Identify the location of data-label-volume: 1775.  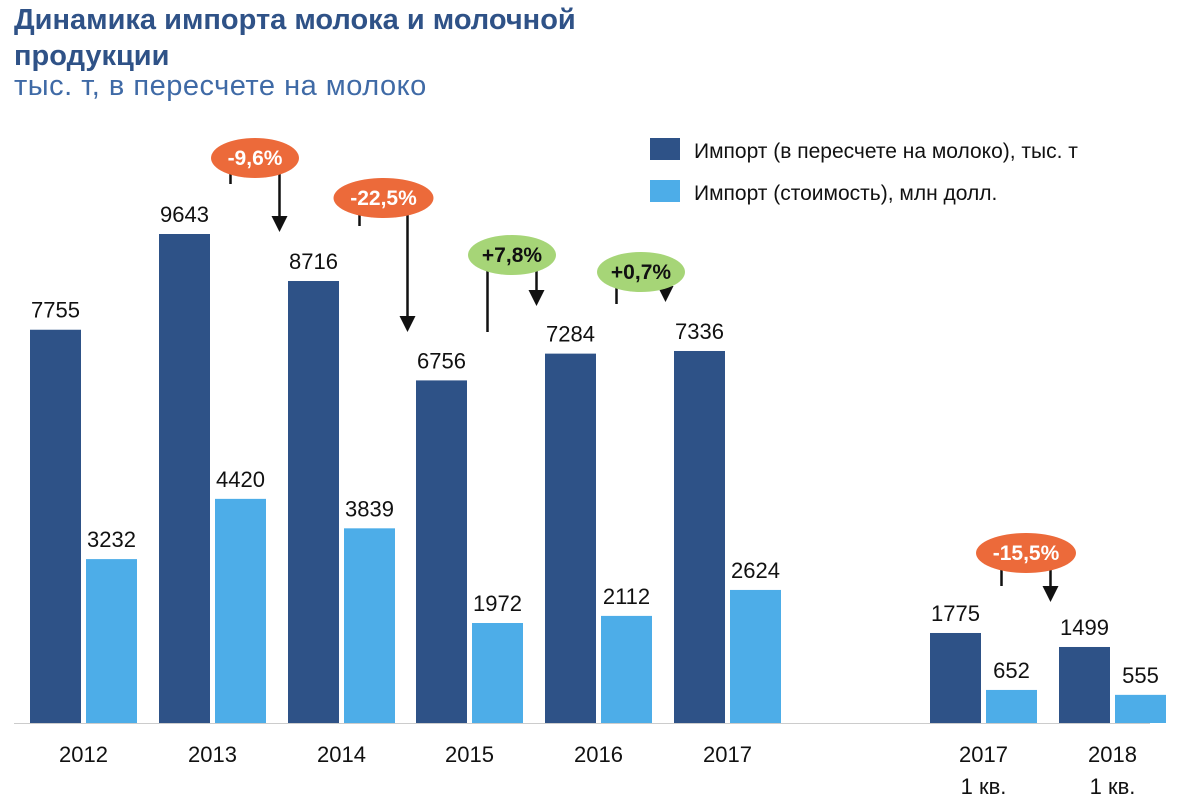
(955, 613).